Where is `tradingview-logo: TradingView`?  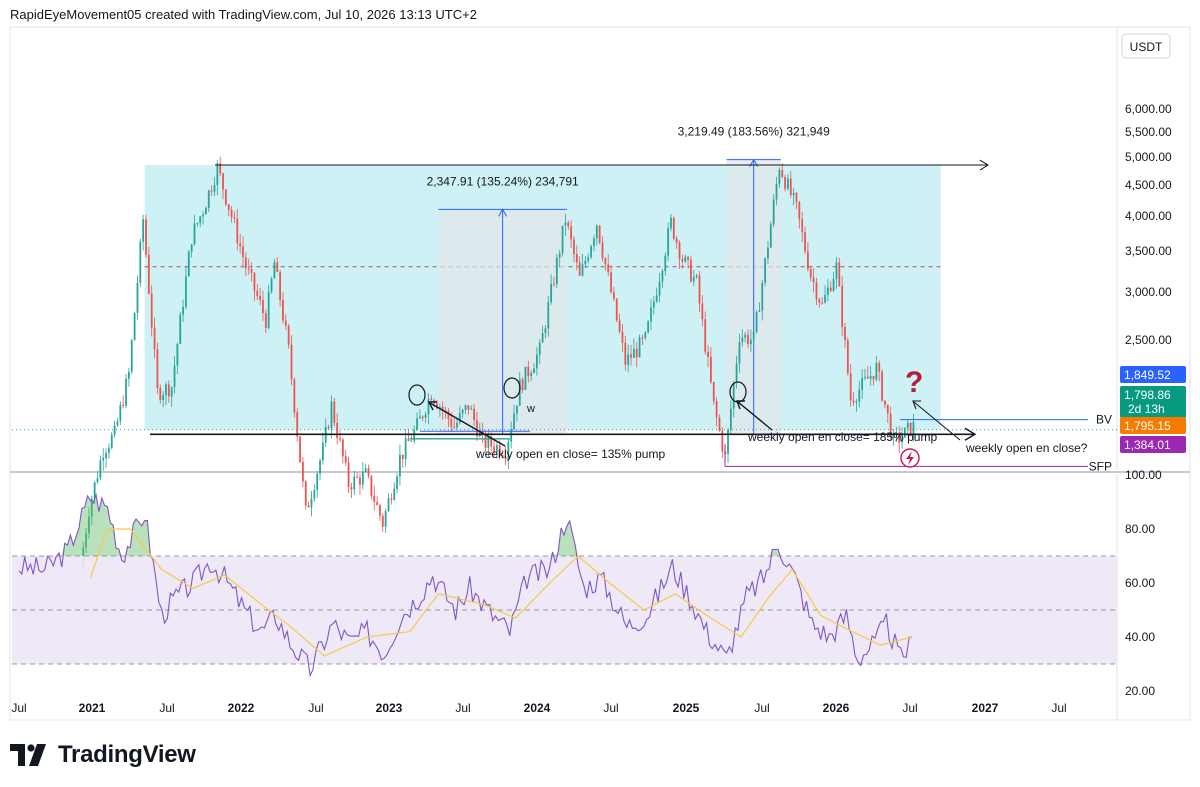
tradingview-logo: TradingView is located at coordinates (103, 755).